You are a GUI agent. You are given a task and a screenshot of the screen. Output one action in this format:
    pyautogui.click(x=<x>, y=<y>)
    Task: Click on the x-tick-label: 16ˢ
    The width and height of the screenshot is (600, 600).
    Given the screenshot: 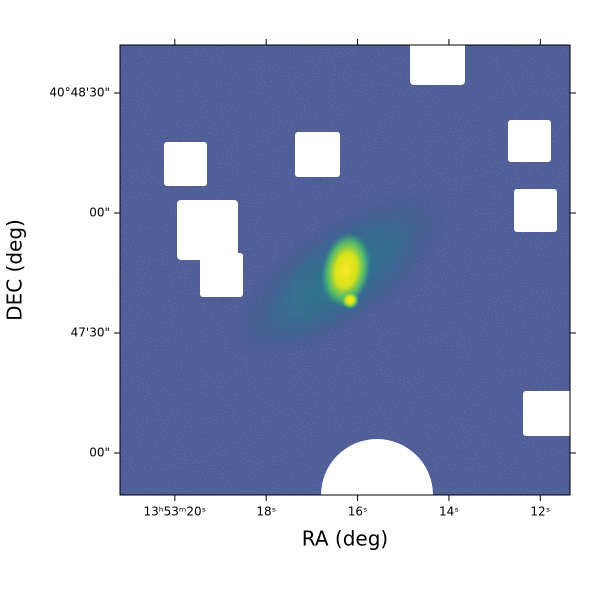 What is the action you would take?
    pyautogui.click(x=358, y=512)
    